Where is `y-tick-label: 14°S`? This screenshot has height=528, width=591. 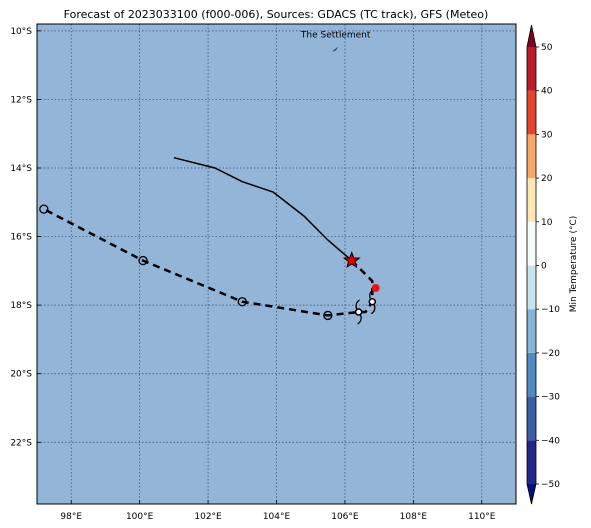 y-tick-label: 14°S is located at coordinates (21, 169).